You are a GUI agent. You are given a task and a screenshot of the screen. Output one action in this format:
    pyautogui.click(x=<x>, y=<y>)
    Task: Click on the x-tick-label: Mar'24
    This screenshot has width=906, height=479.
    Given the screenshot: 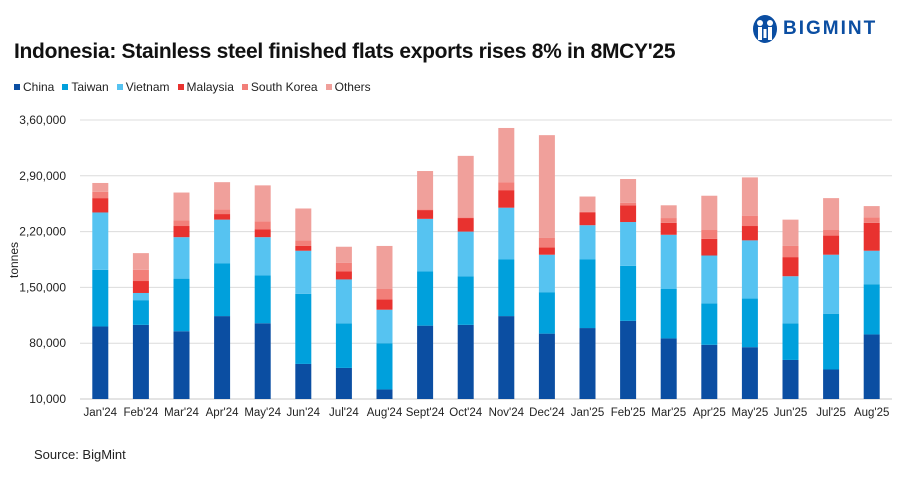 What is the action you would take?
    pyautogui.click(x=181, y=413)
    